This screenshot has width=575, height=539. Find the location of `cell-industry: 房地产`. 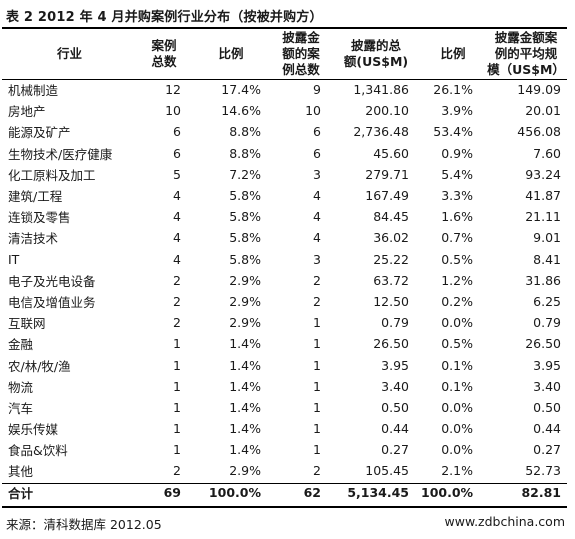

cell-industry: 房地产 is located at coordinates (27, 112).